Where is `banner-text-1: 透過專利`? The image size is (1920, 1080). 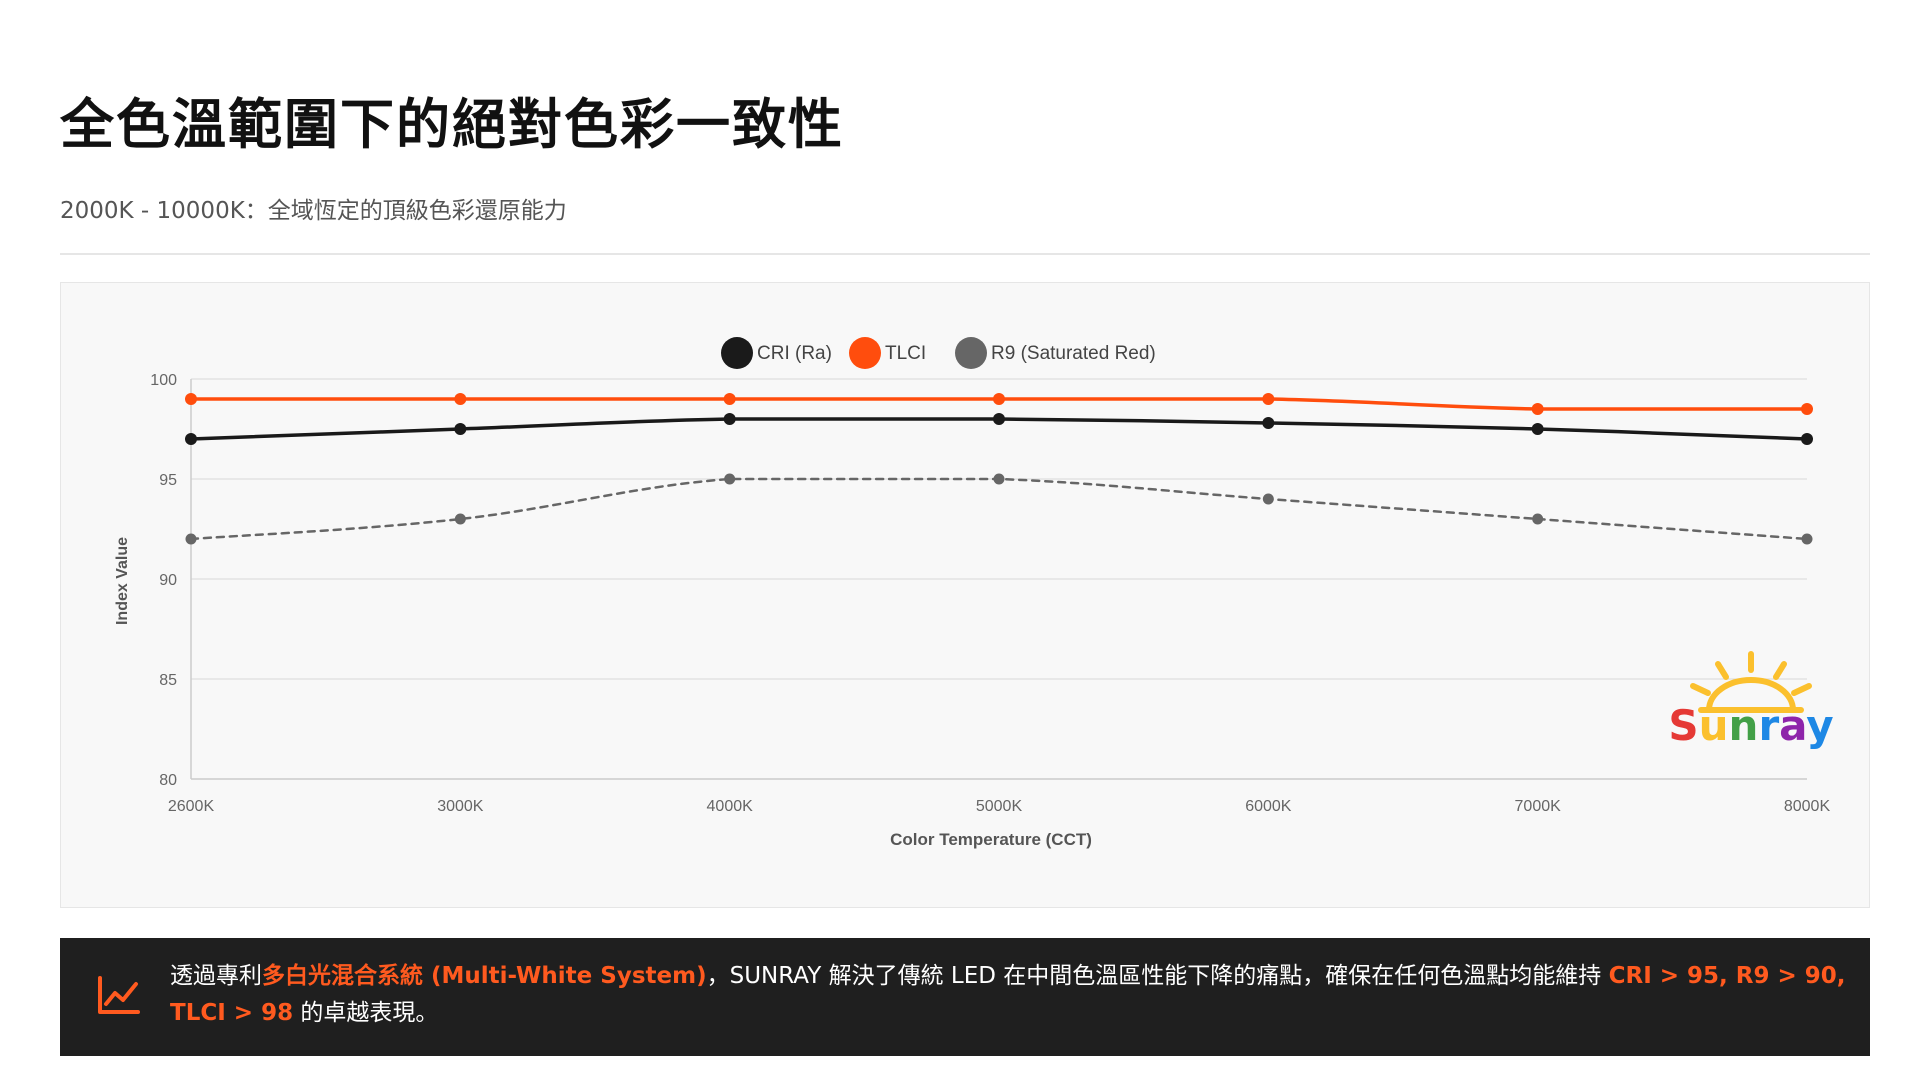
banner-text-1: 透過專利 is located at coordinates (216, 976).